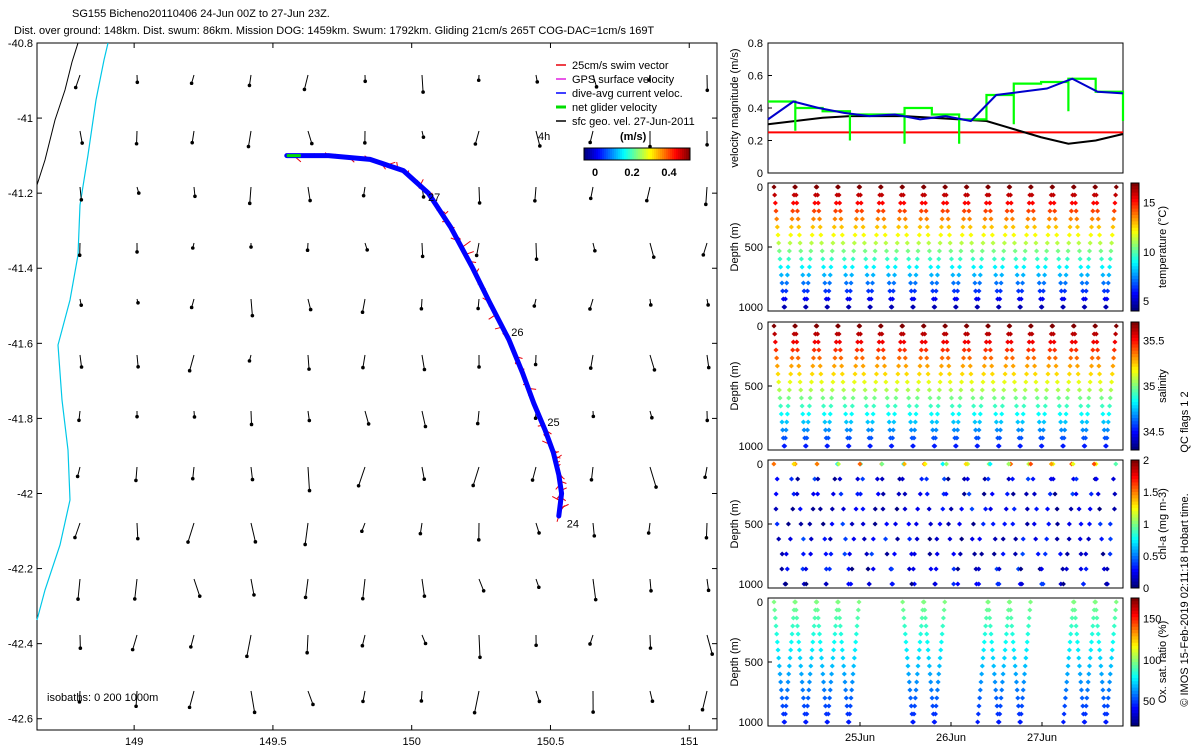 This screenshot has width=1200, height=750. I want to click on section-cb-label: salinity, so click(1163, 386).